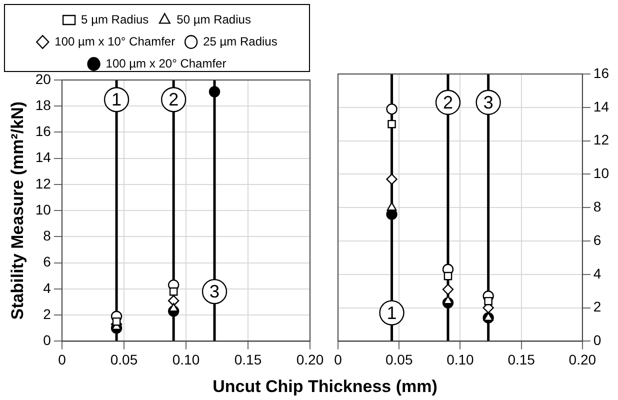  Describe the element at coordinates (325, 386) in the screenshot. I see `x-axis-title: Uncut Chip Thickness (mm)` at that location.